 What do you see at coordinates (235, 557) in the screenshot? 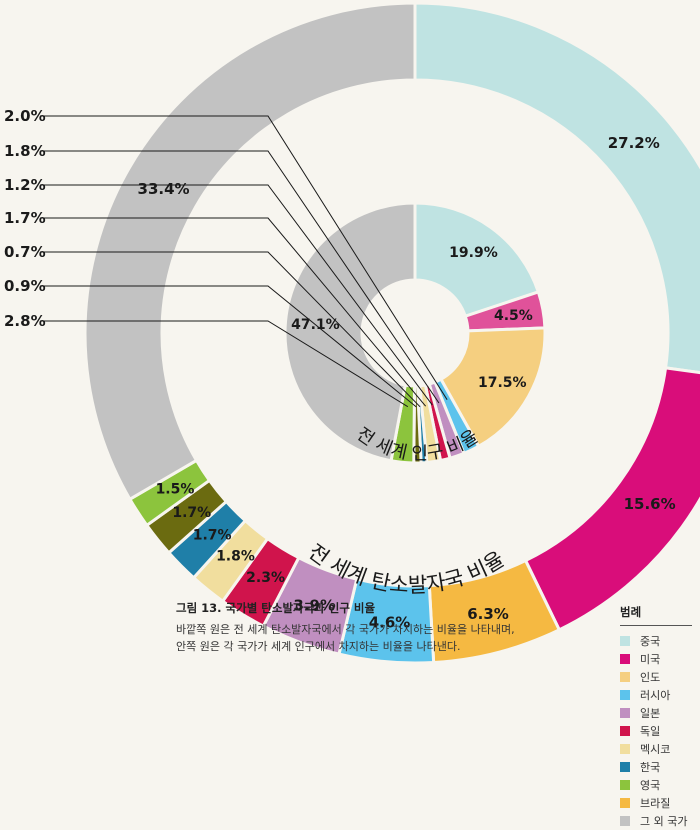
I see `outer-label-멕시코: 1.8%` at bounding box center [235, 557].